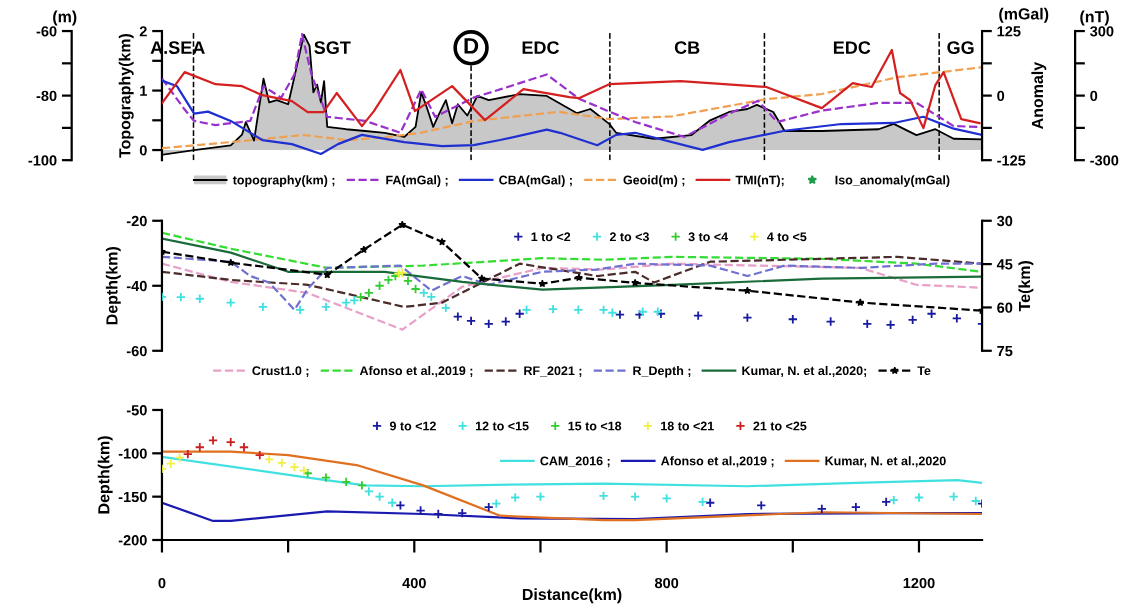 The width and height of the screenshot is (1147, 609). Describe the element at coordinates (1094, 96) in the screenshot. I see `y3-tick-label: 0` at that location.